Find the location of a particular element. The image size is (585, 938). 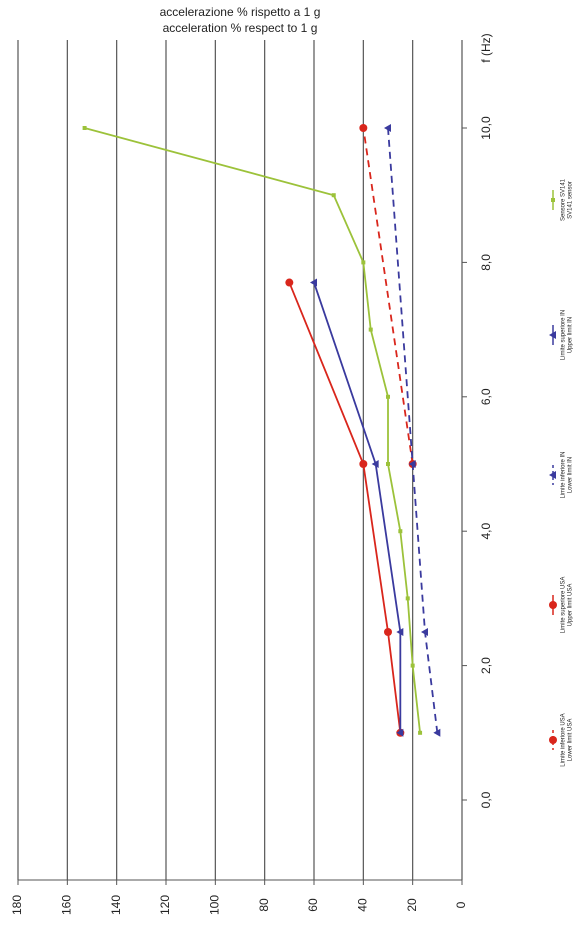

legend-label: Upper limit USA is located at coordinates (571, 605).